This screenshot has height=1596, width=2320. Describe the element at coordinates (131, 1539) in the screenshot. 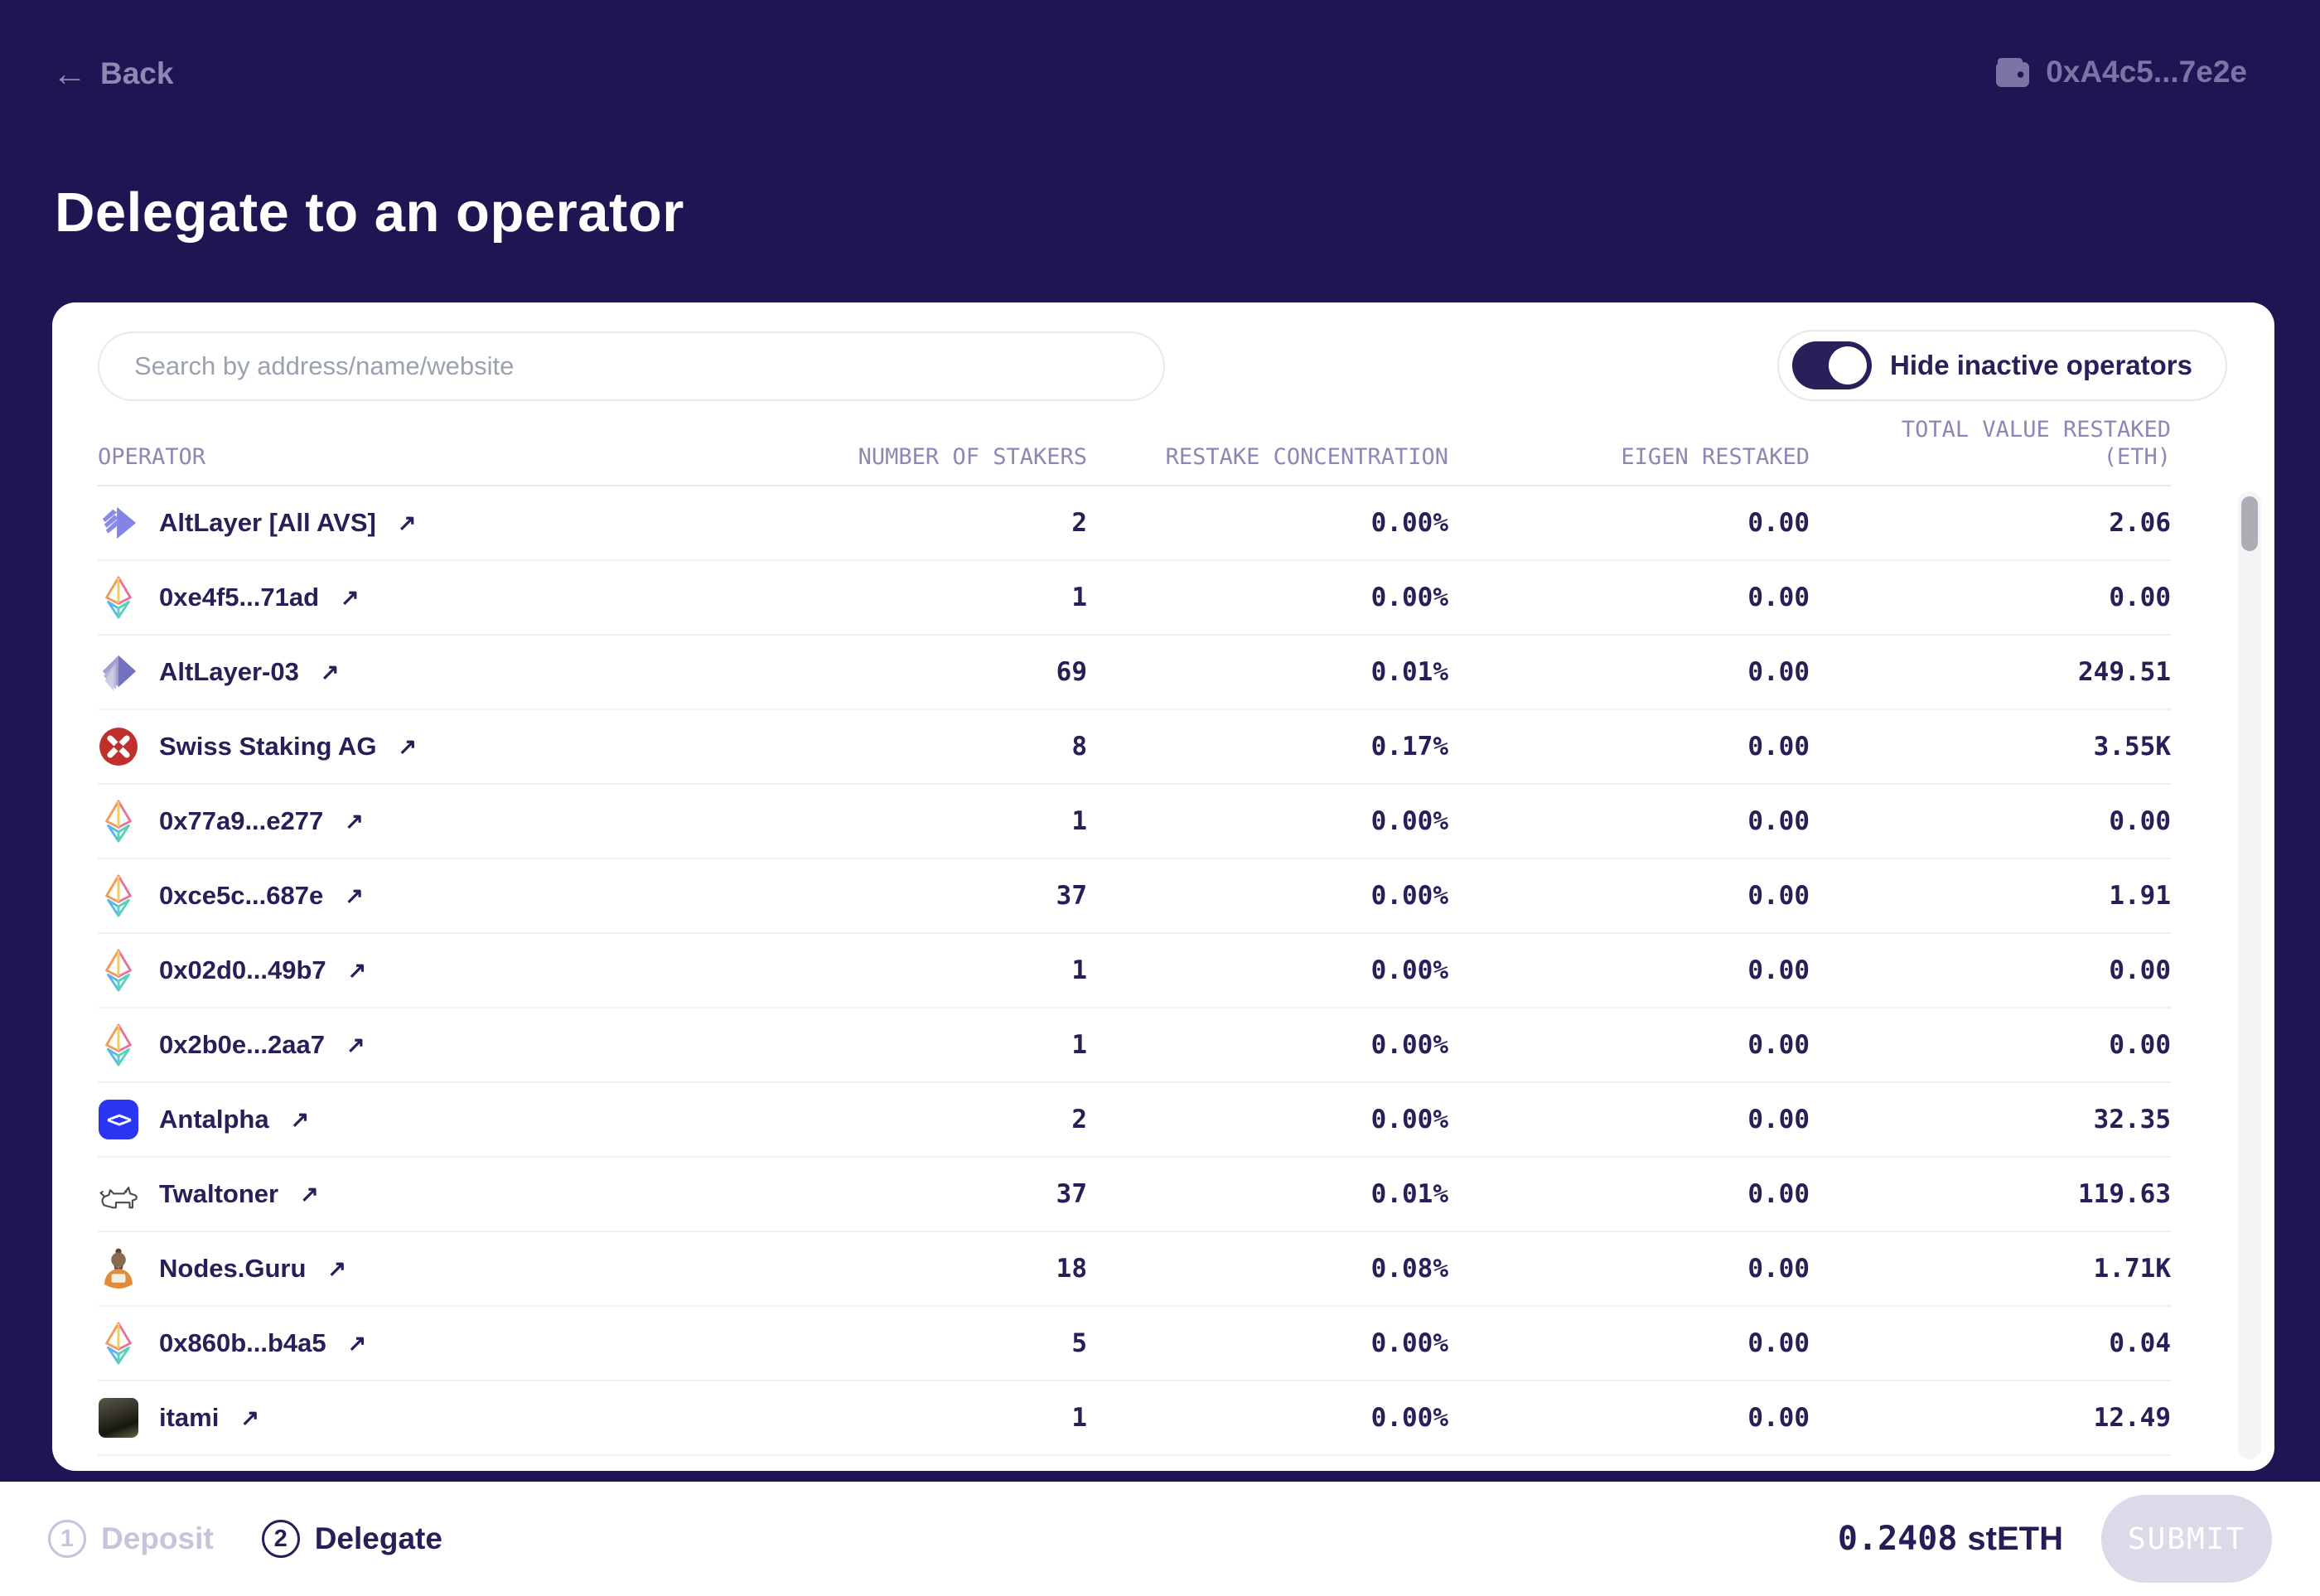

I see `step-deposit: 1 Deposit` at that location.